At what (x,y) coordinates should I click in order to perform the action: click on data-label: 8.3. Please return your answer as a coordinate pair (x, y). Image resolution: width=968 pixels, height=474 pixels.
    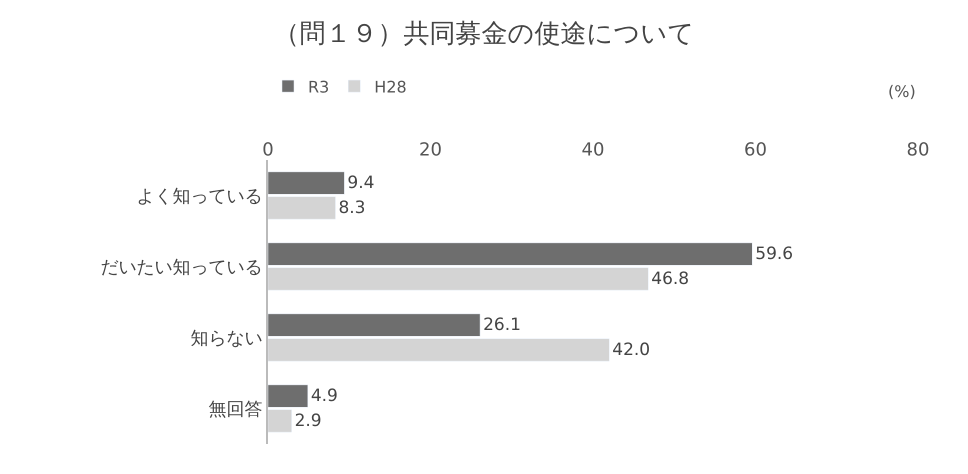
    Looking at the image, I should click on (352, 208).